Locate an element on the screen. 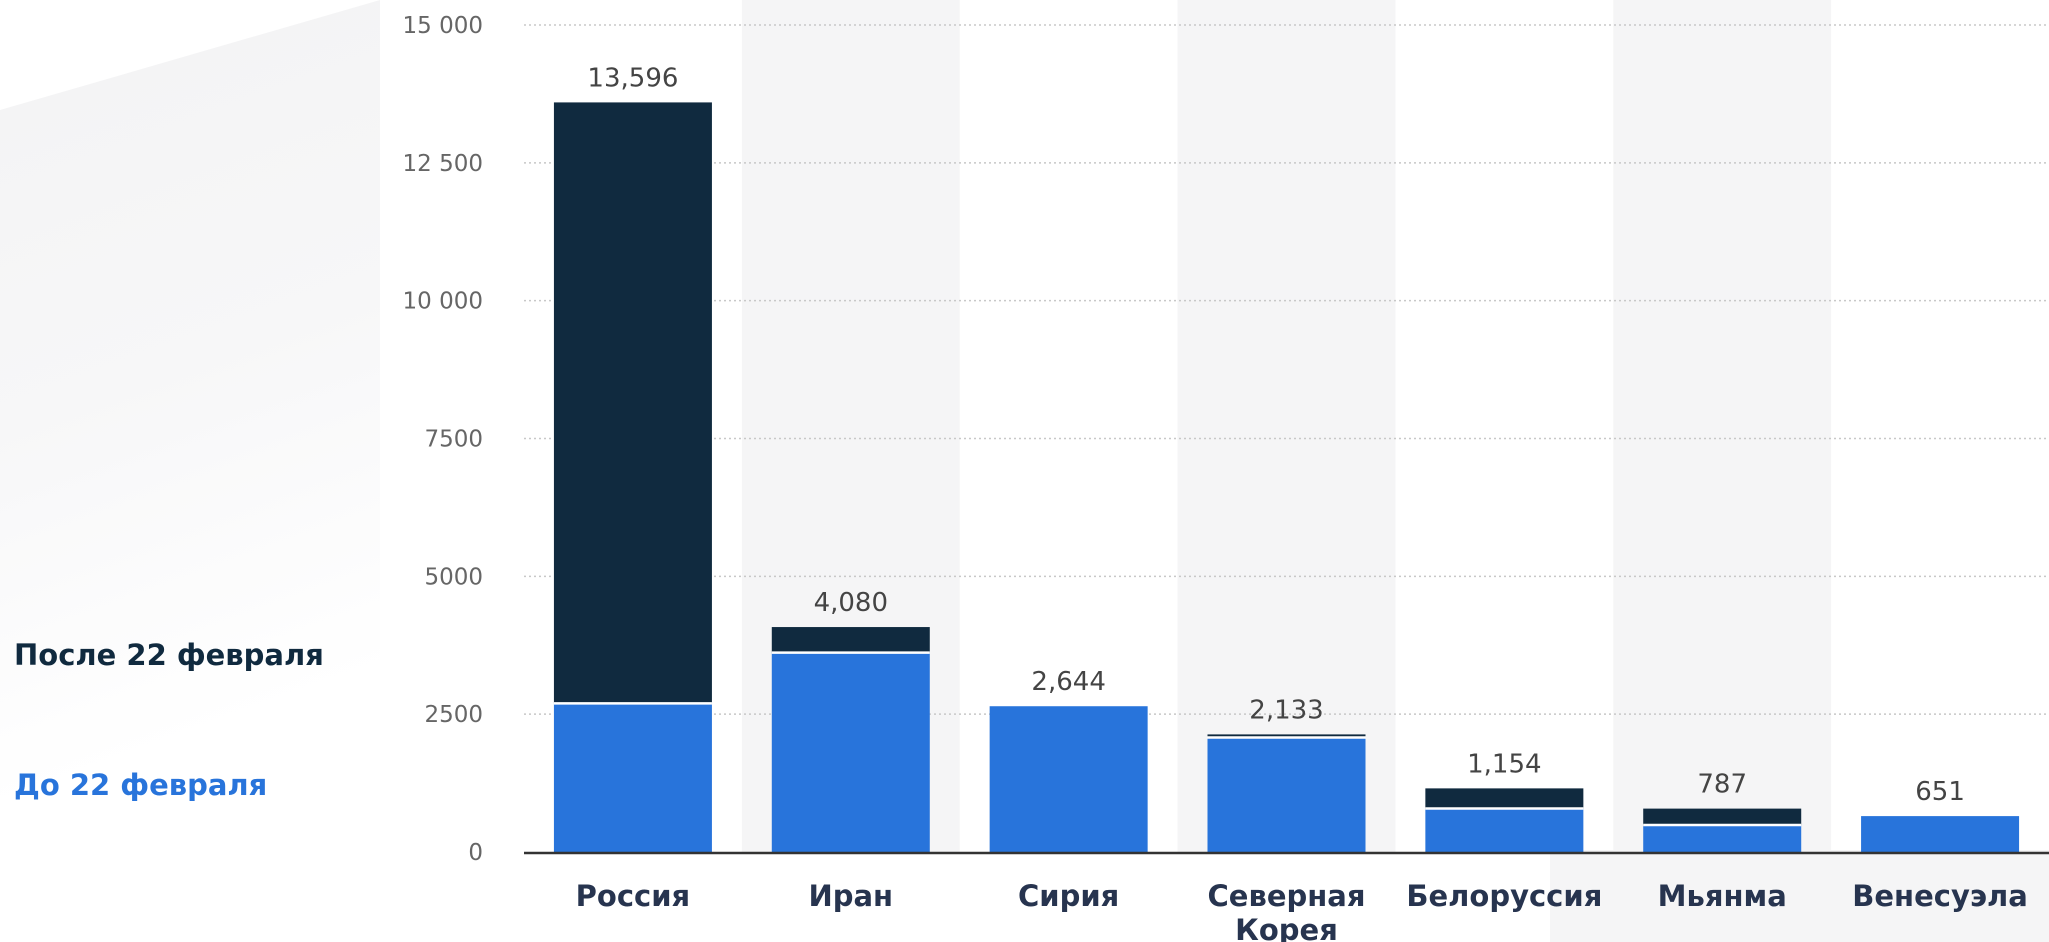 This screenshot has height=942, width=2049. data-label: 13,596 is located at coordinates (632, 78).